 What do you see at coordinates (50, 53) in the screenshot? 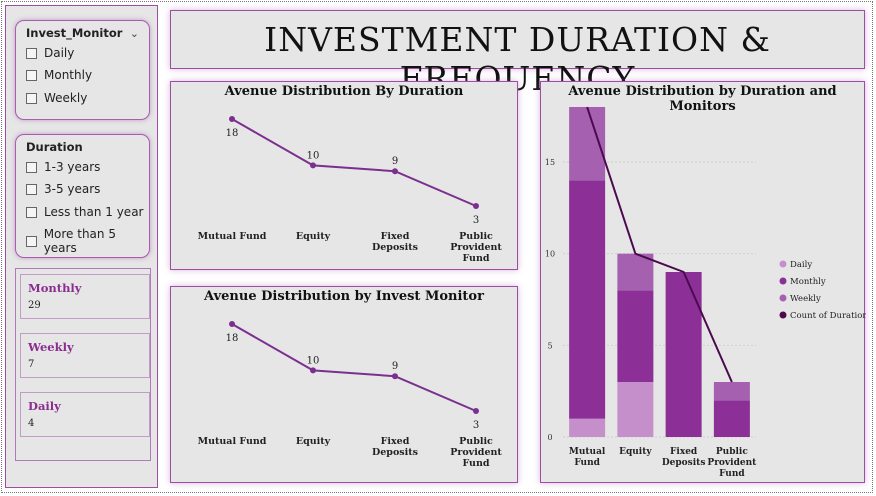
I see `slicer-option-daily: Daily` at bounding box center [50, 53].